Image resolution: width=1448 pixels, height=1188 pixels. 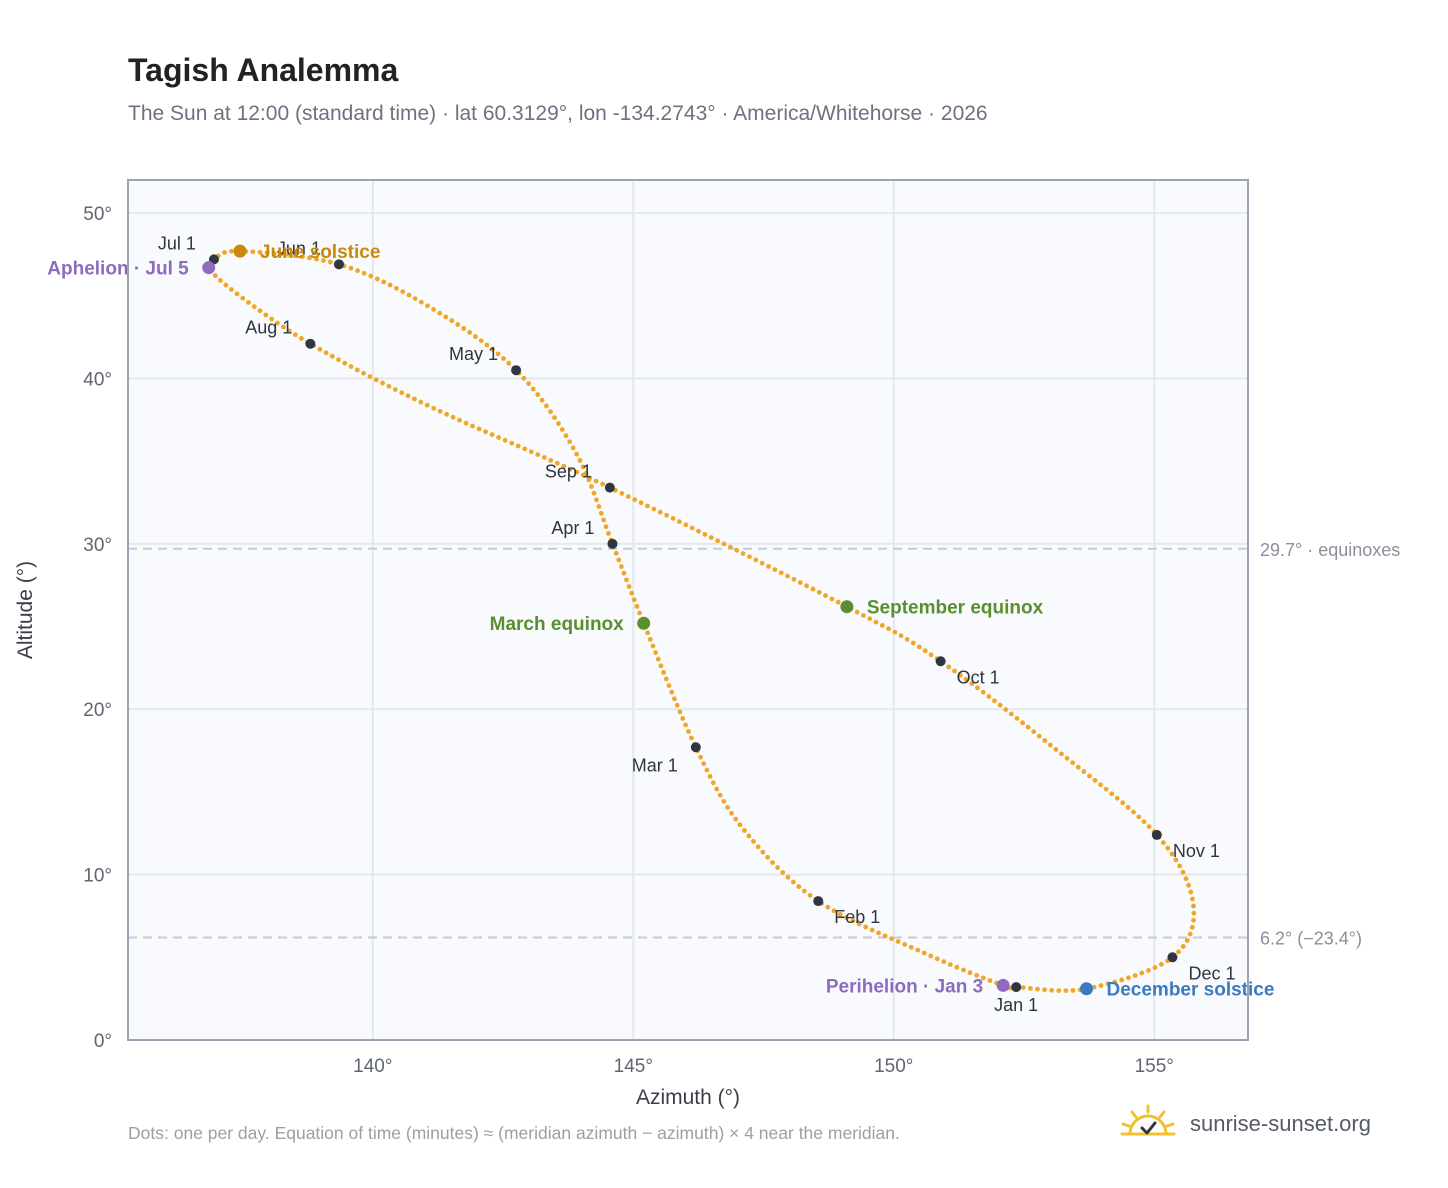 I want to click on sun-logo-icon, so click(x=1148, y=1120).